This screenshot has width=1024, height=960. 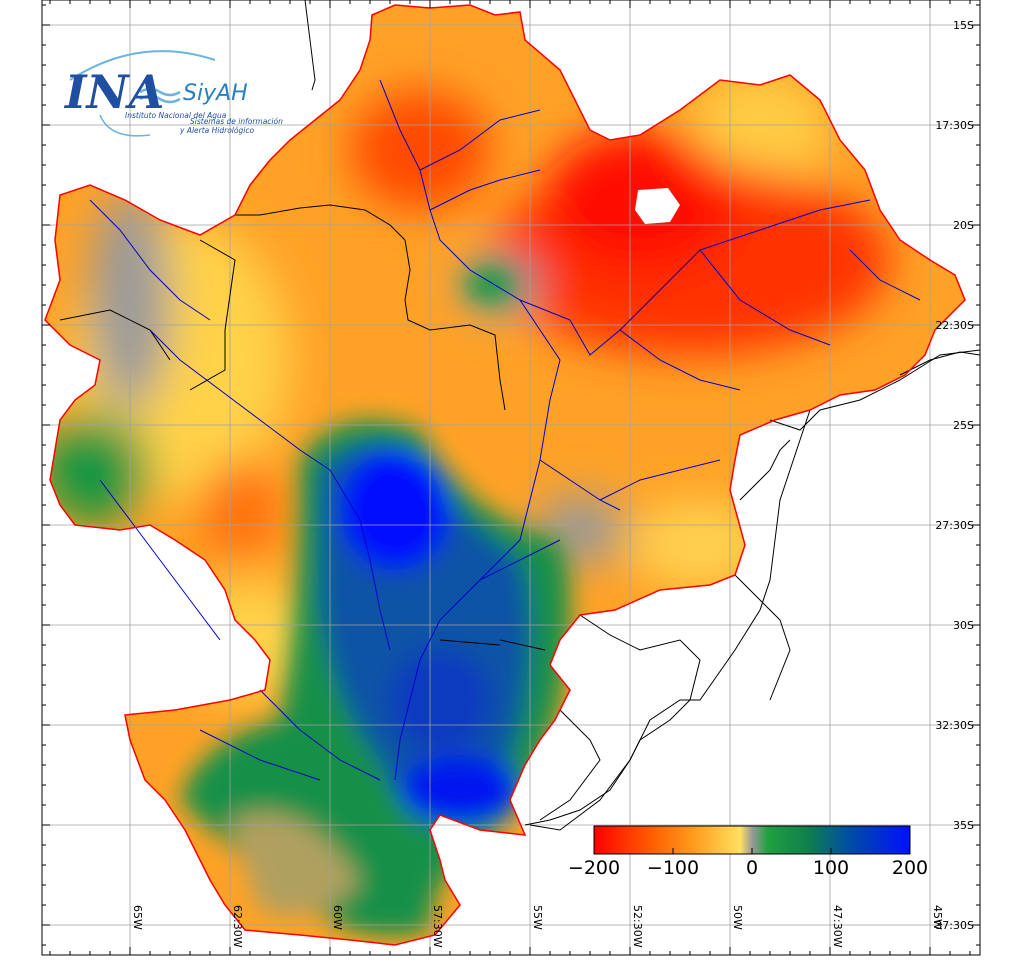 What do you see at coordinates (910, 868) in the screenshot?
I see `colorbar-tick-label: 200` at bounding box center [910, 868].